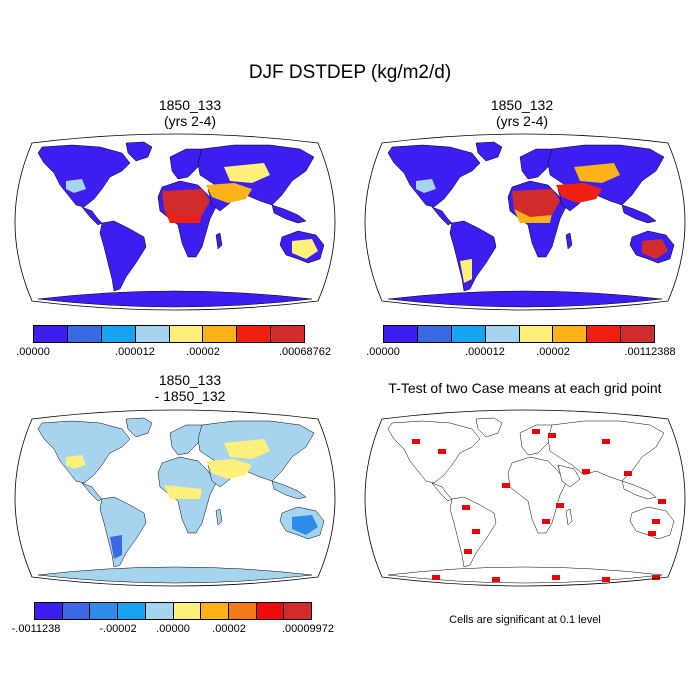 The height and width of the screenshot is (700, 700). What do you see at coordinates (203, 352) in the screenshot?
I see `colorbar-case1-label: .00002` at bounding box center [203, 352].